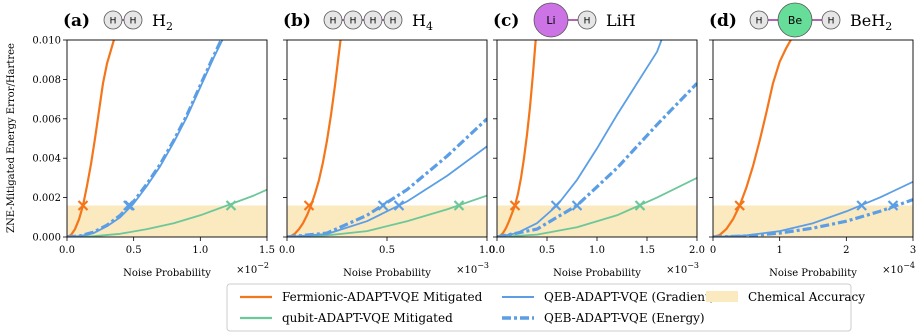 Image resolution: width=917 pixels, height=335 pixels. I want to click on atom-be: Be, so click(795, 20).